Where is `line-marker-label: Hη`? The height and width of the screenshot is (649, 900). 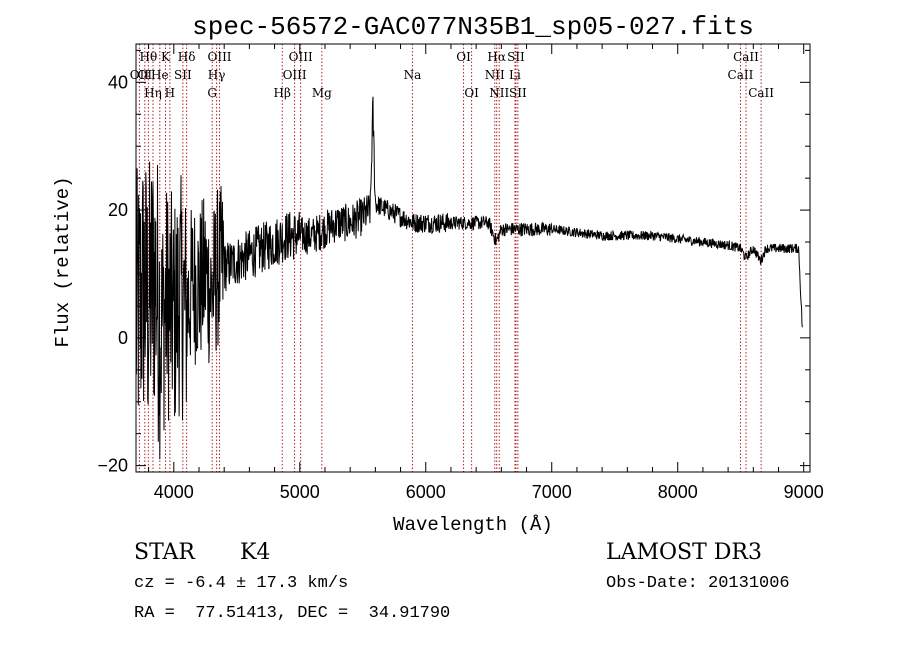 line-marker-label: Hη is located at coordinates (153, 93).